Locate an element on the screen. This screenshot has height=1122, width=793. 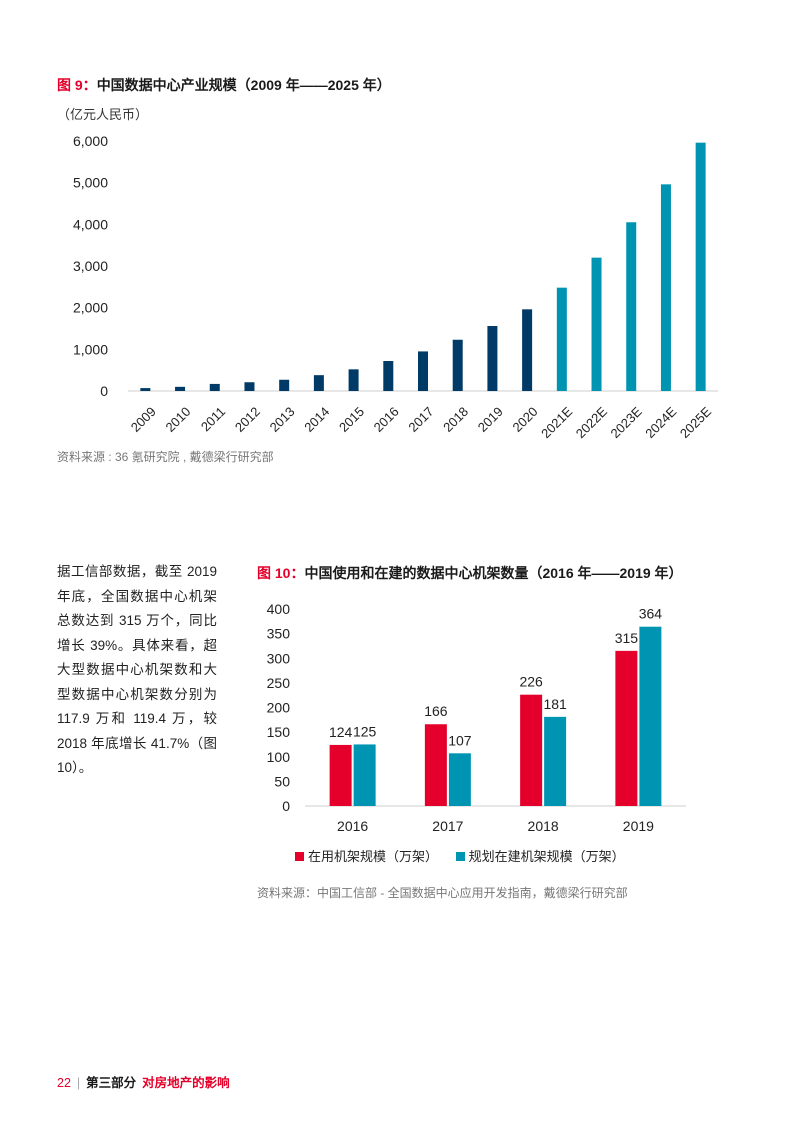
figure10-source: 资料来源：中国工信部 - 全国数据中心应用开发指南，戴德梁行研究部 is located at coordinates (442, 893).